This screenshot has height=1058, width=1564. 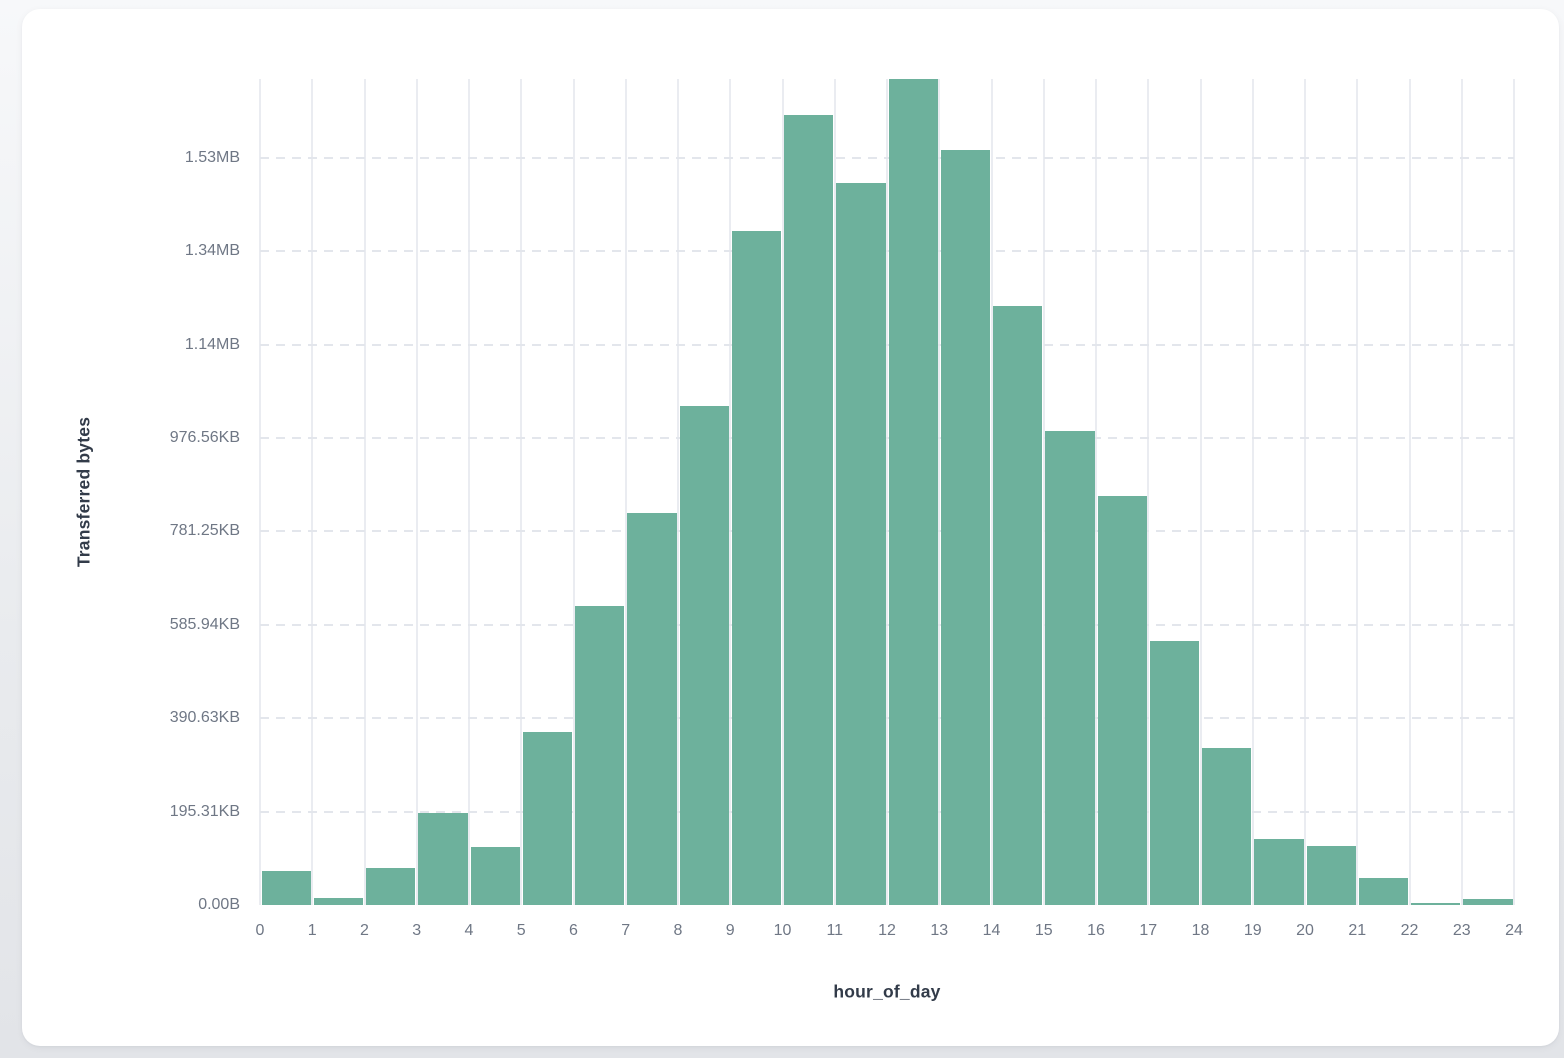 I want to click on x-tick-label: 7, so click(x=626, y=930).